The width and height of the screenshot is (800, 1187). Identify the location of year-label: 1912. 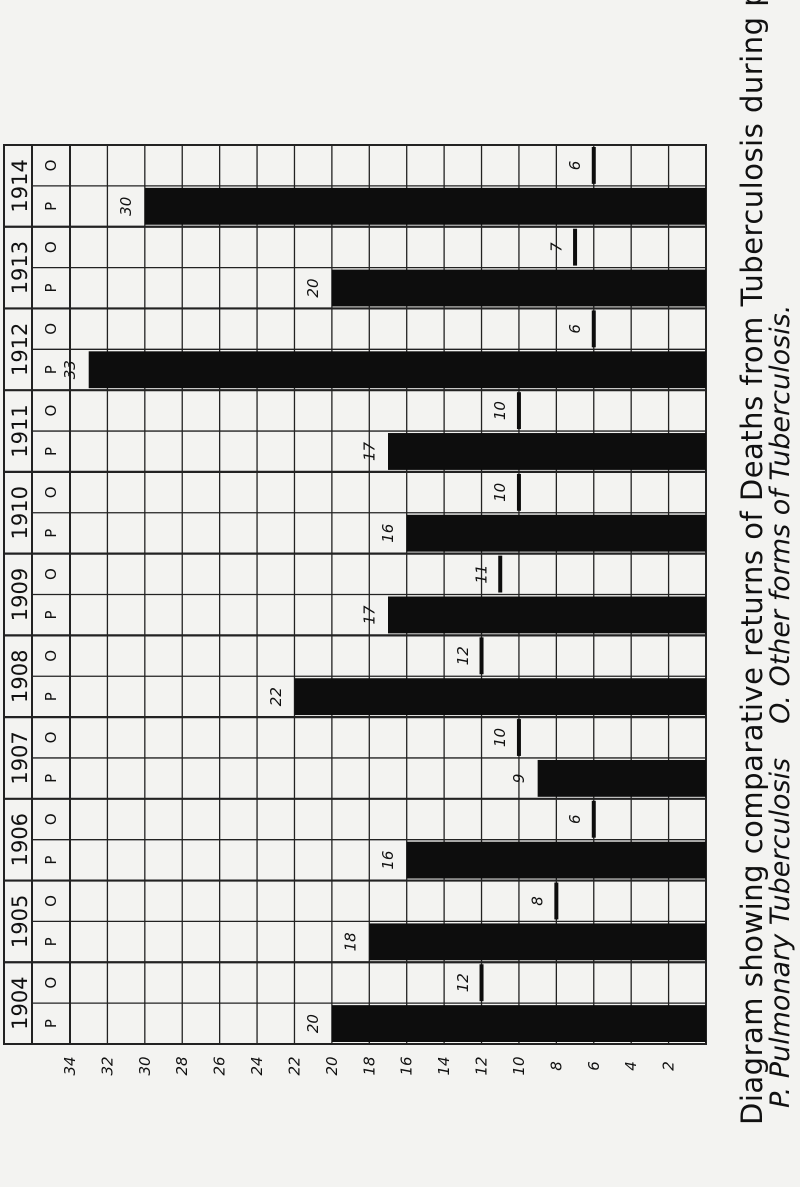
(20, 349).